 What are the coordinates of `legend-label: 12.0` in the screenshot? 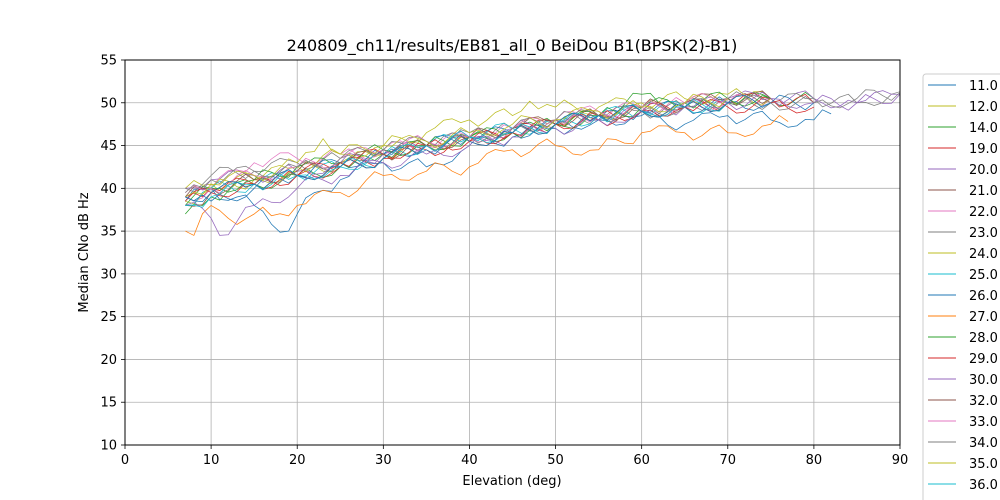 It's located at (983, 107).